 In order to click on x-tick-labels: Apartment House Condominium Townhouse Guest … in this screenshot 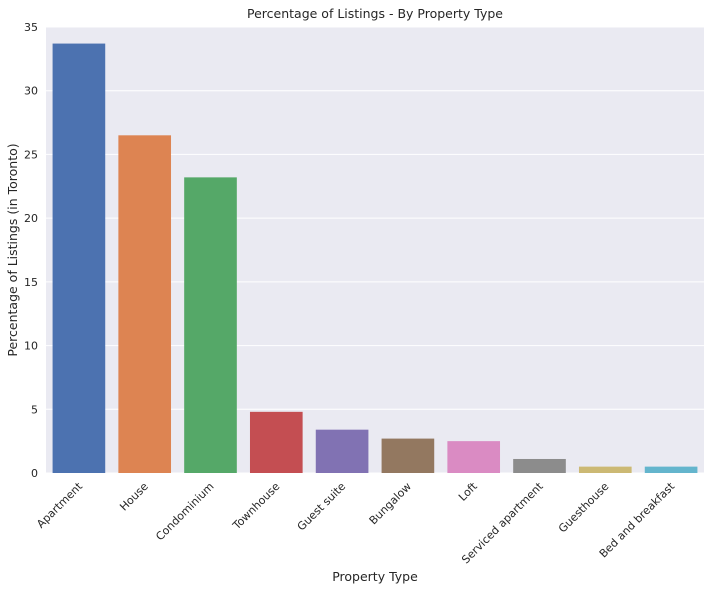, I will do `click(355, 522)`.